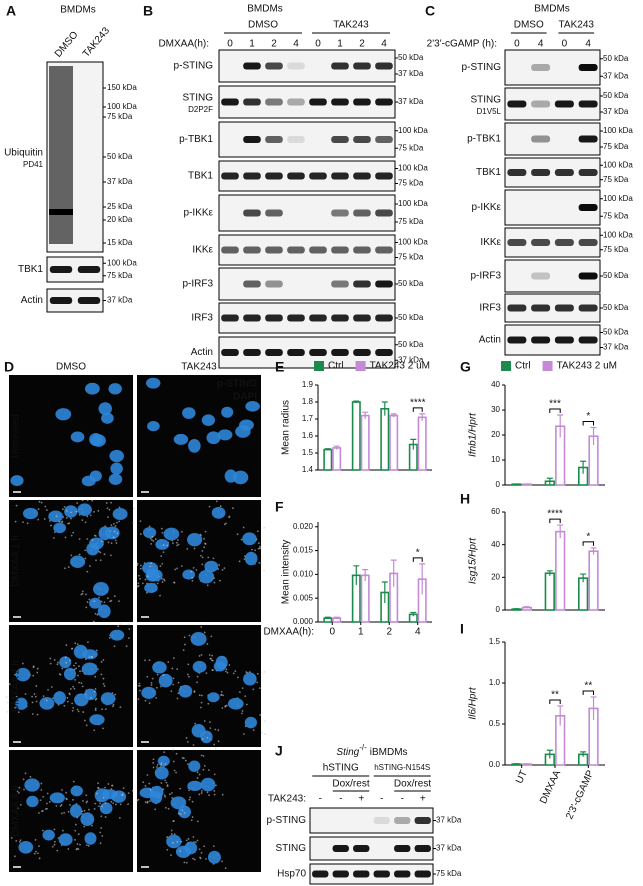 The width and height of the screenshot is (643, 886). Describe the element at coordinates (252, 44) in the screenshot. I see `timepoint: 1` at that location.